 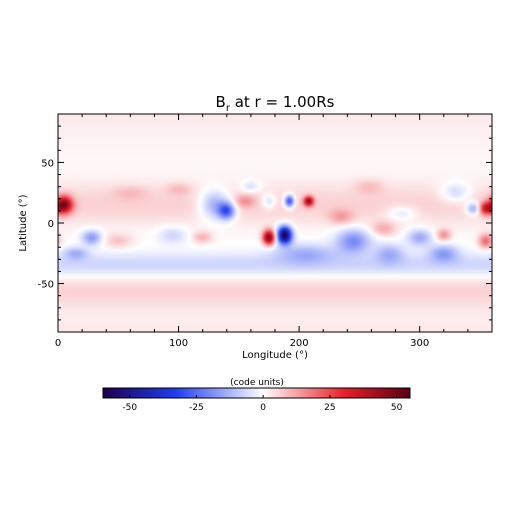 What do you see at coordinates (275, 355) in the screenshot?
I see `x-axis-label: Longitude (°)` at bounding box center [275, 355].